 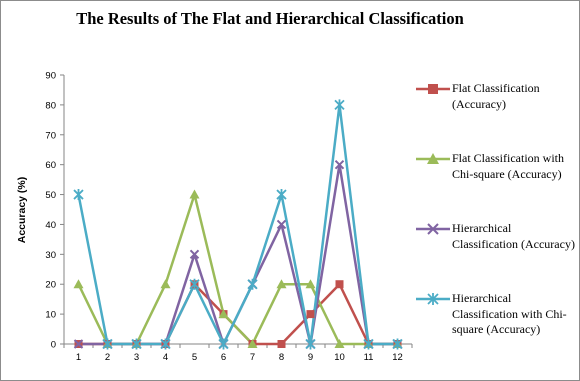 I want to click on y-tick-label: 60, so click(x=50, y=165).